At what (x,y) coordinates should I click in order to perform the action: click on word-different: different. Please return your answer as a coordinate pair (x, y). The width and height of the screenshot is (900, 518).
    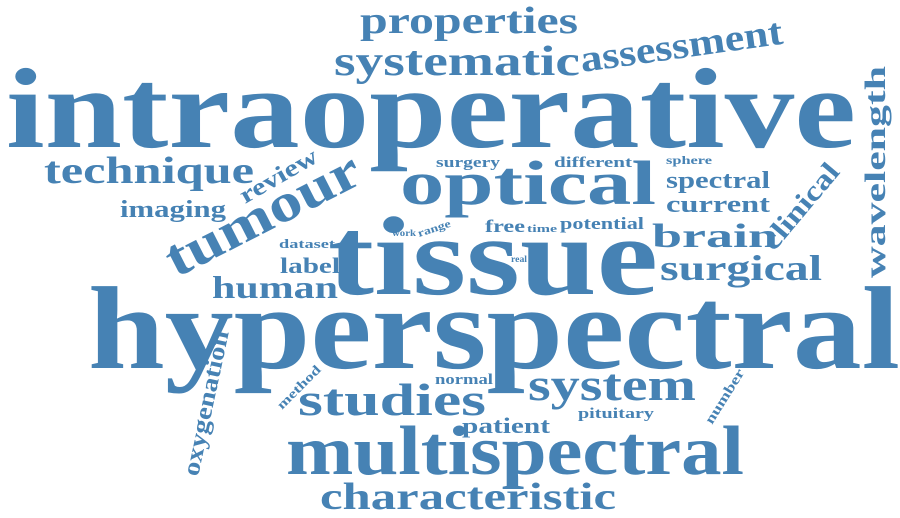
    Looking at the image, I should click on (593, 163).